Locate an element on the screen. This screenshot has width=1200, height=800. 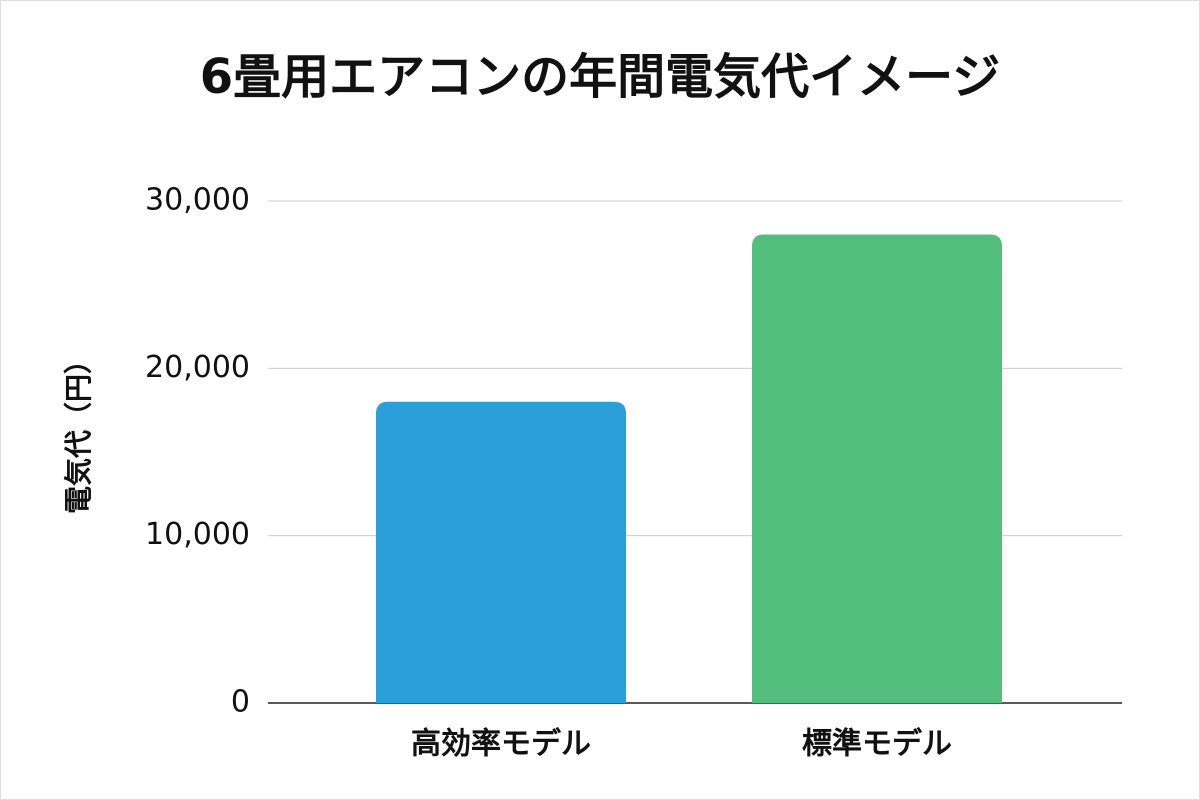
chart-title: 6畳用エアコンの年間電気代イメージ is located at coordinates (600, 77).